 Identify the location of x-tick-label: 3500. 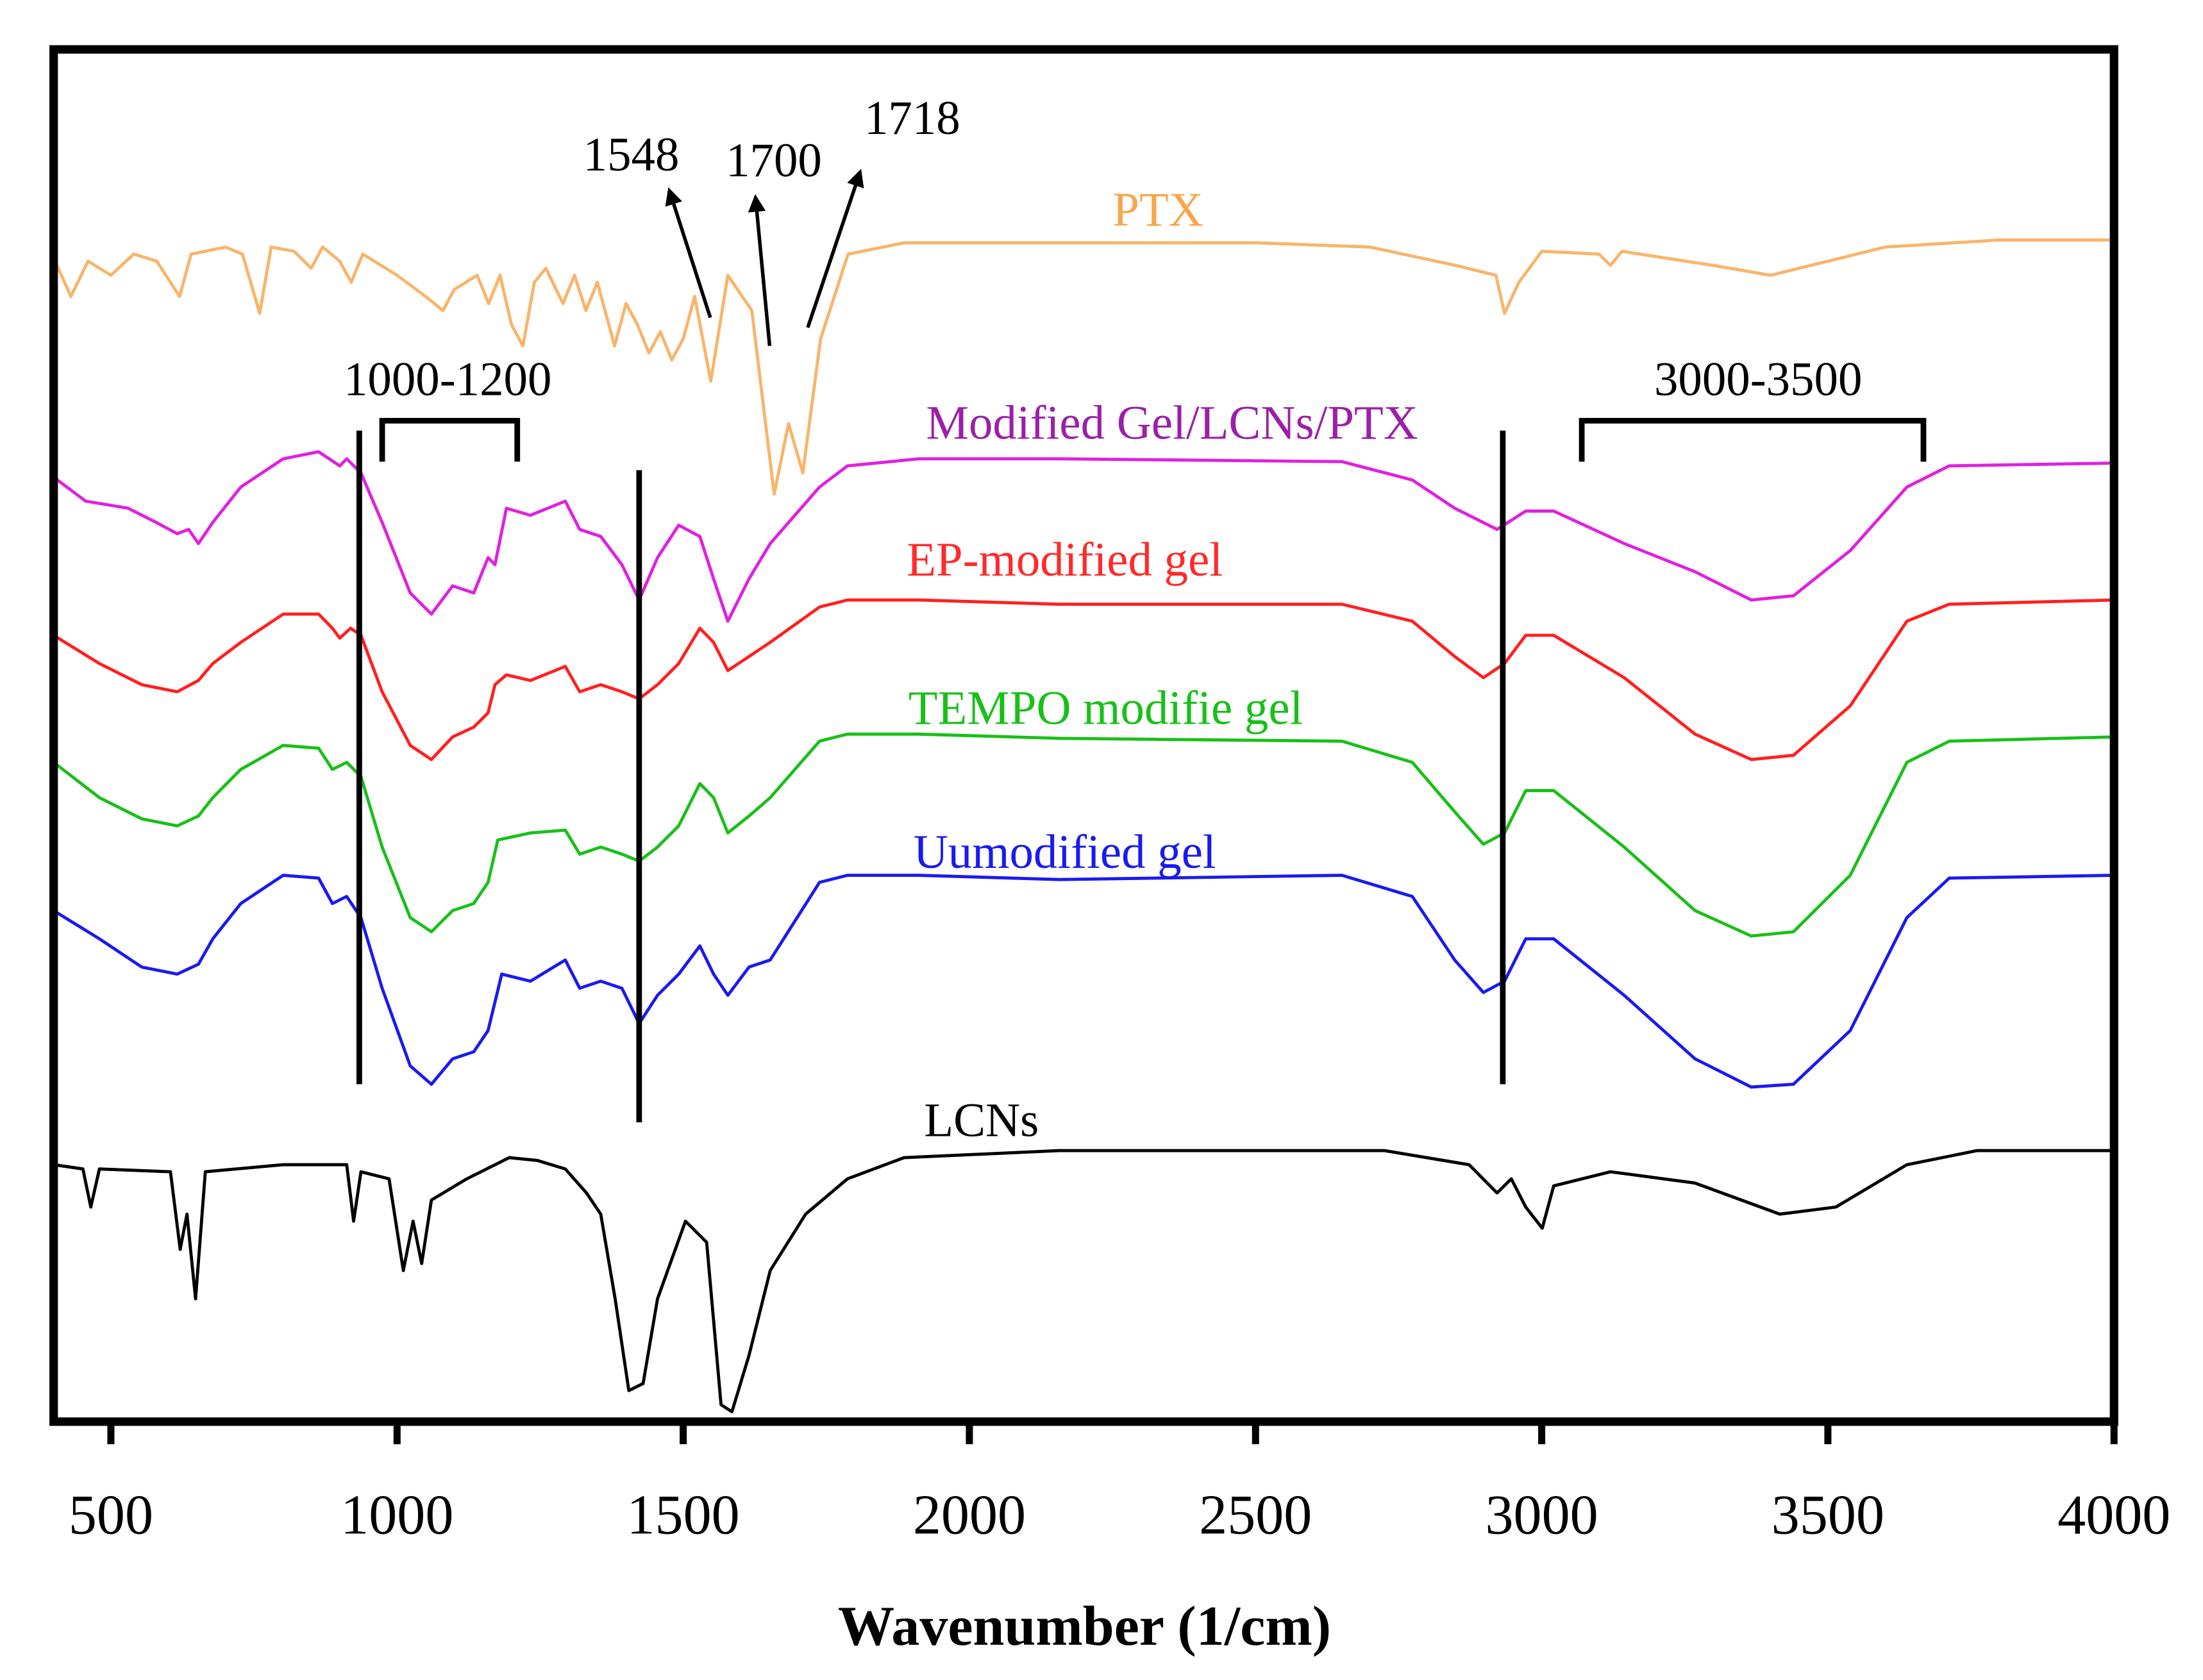
(1828, 1514).